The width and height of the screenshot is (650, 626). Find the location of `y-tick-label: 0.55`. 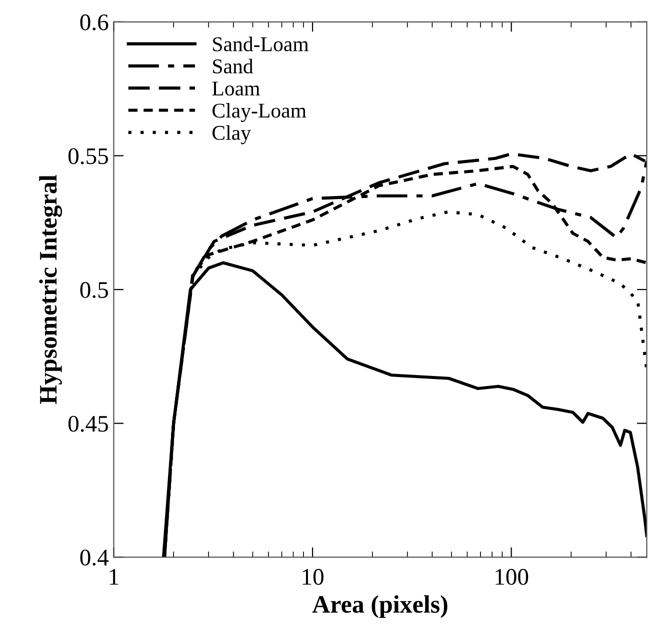

y-tick-label: 0.55 is located at coordinates (88, 156).